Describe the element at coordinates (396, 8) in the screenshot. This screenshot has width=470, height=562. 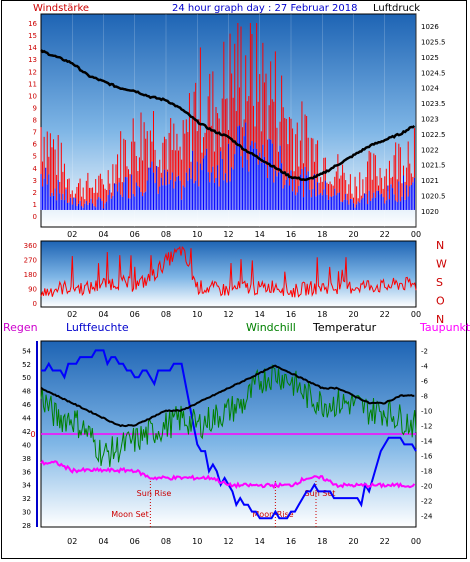
I see `right-axis-label: Luftdruck` at that location.